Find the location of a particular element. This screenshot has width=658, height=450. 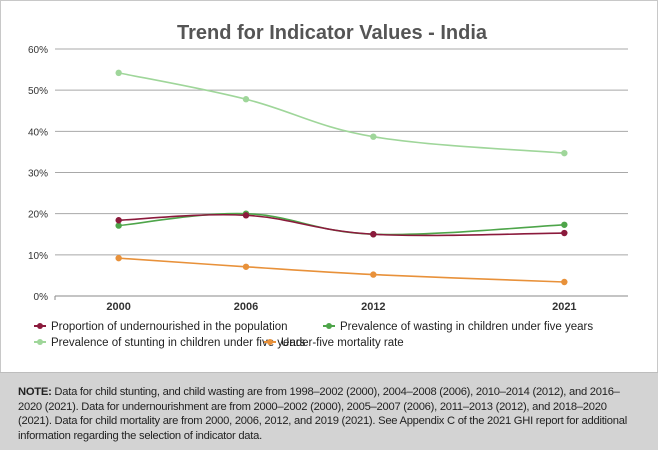

x-tick-label: 2000 is located at coordinates (118, 307).